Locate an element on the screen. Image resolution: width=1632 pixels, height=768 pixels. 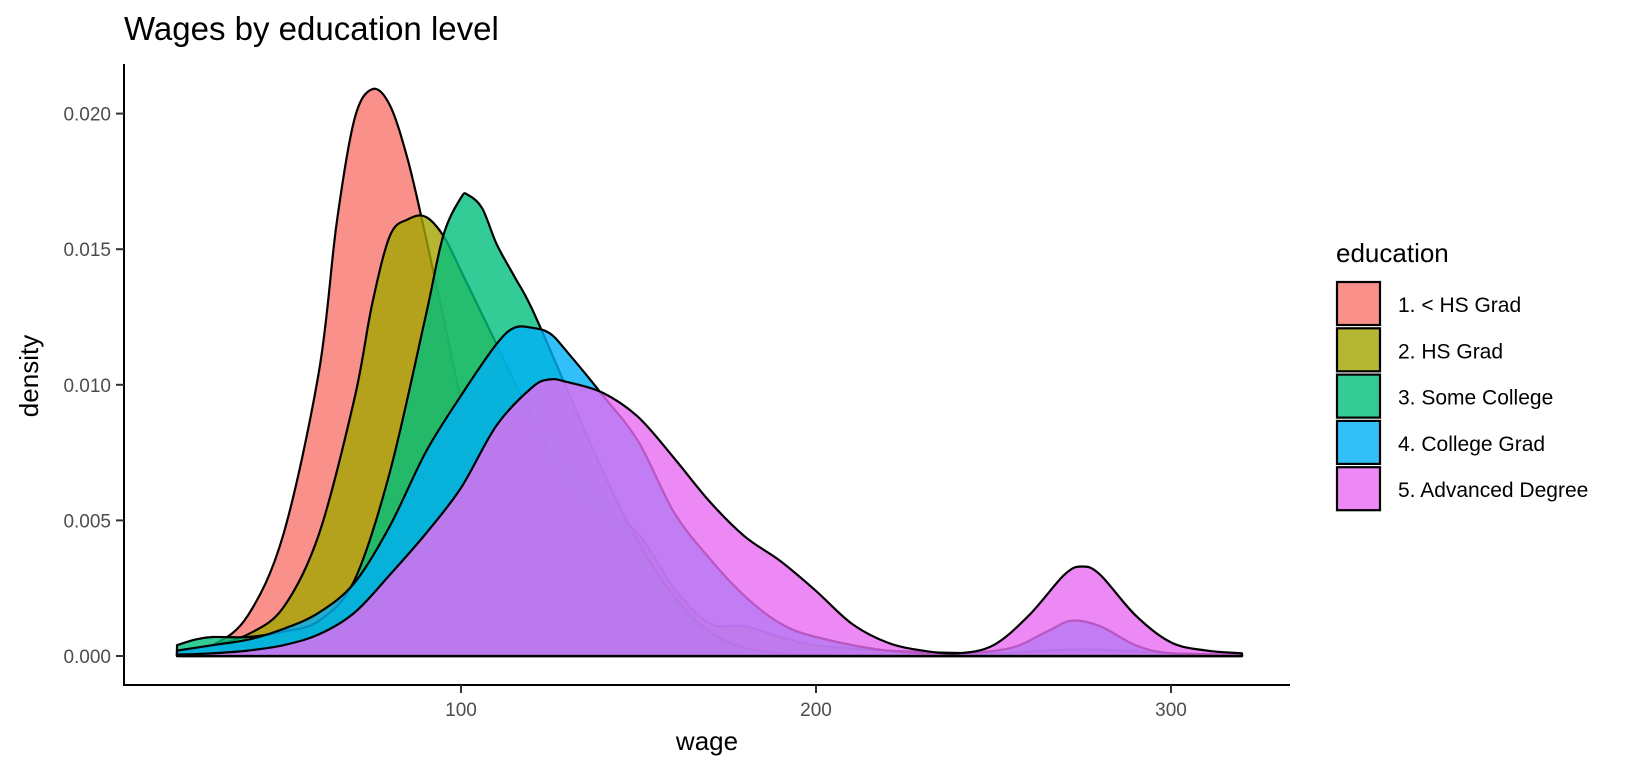
y-tick-label: 0.020 is located at coordinates (87, 115).